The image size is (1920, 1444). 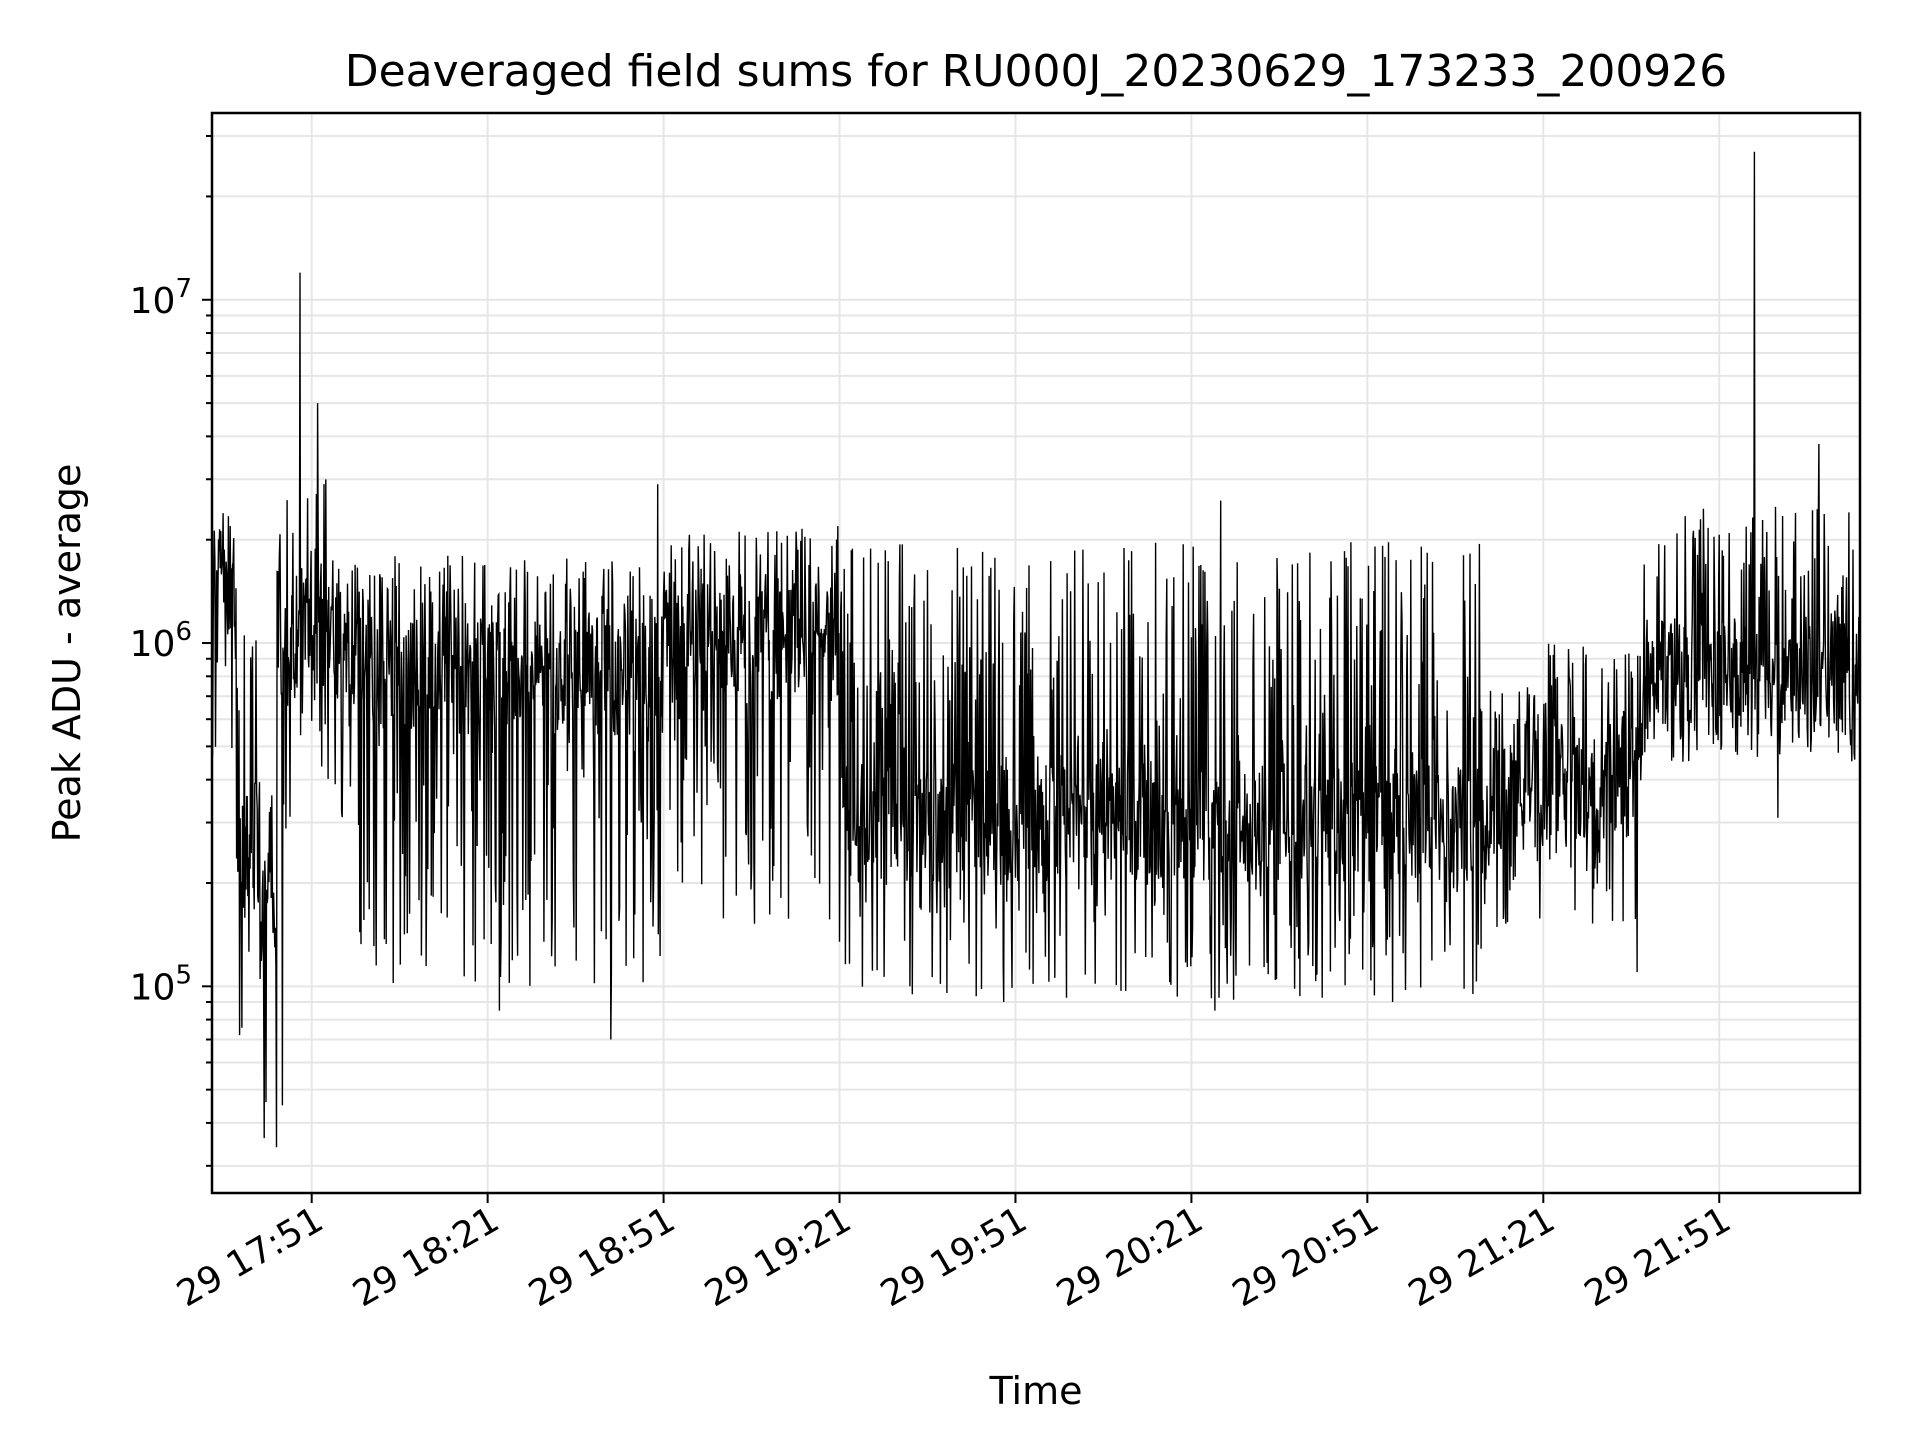 I want to click on y-tick-exponent: 7, so click(x=183, y=289).